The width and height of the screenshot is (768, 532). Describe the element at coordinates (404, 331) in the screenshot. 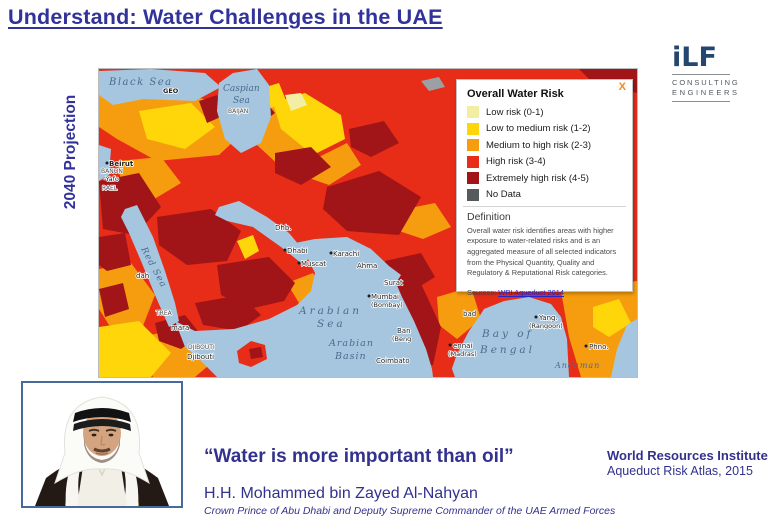

I see `place-label-bangalore: Ban` at that location.